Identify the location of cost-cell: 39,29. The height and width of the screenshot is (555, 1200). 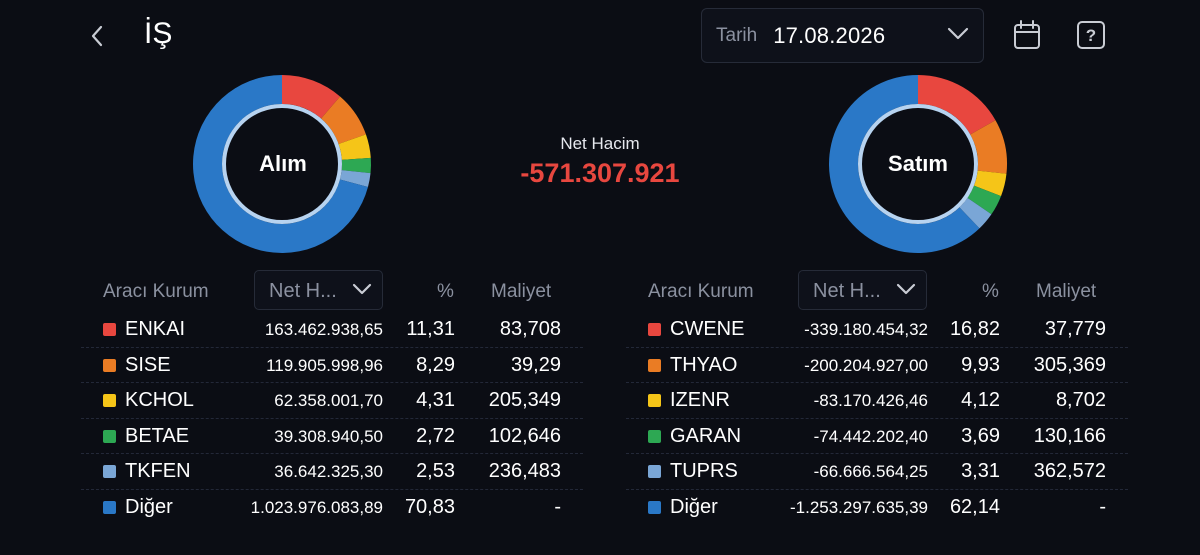
(535, 364).